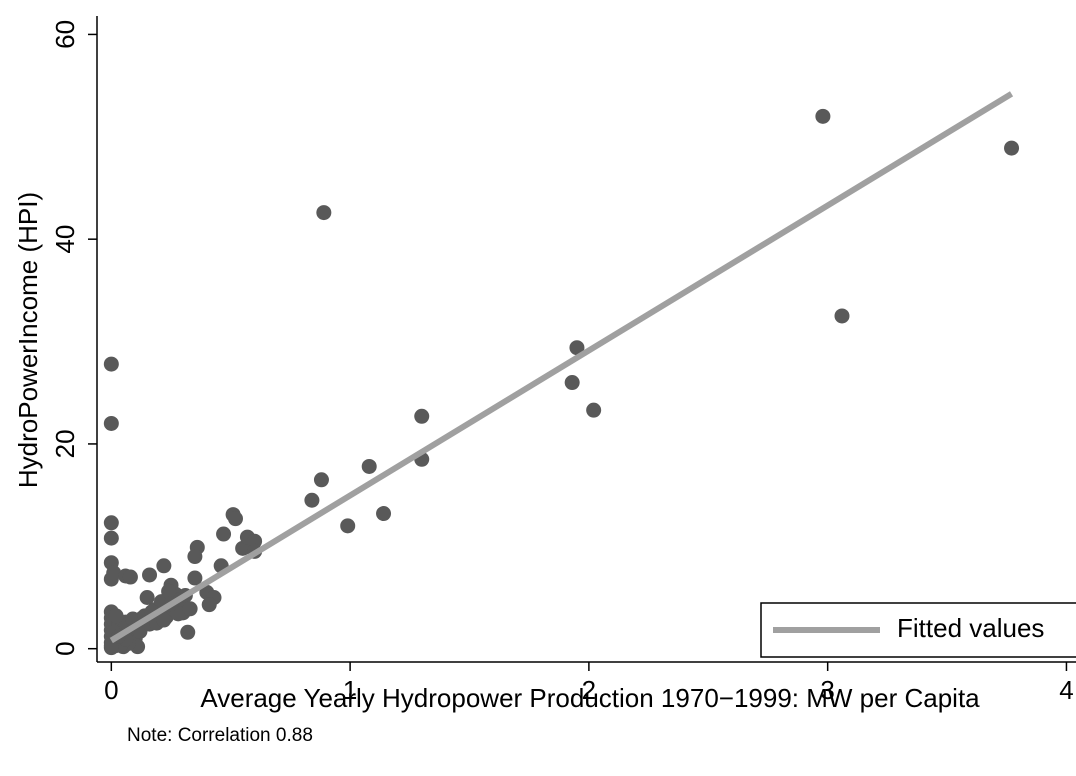 This screenshot has height=776, width=1076. I want to click on x-tick-label: 4, so click(1066, 690).